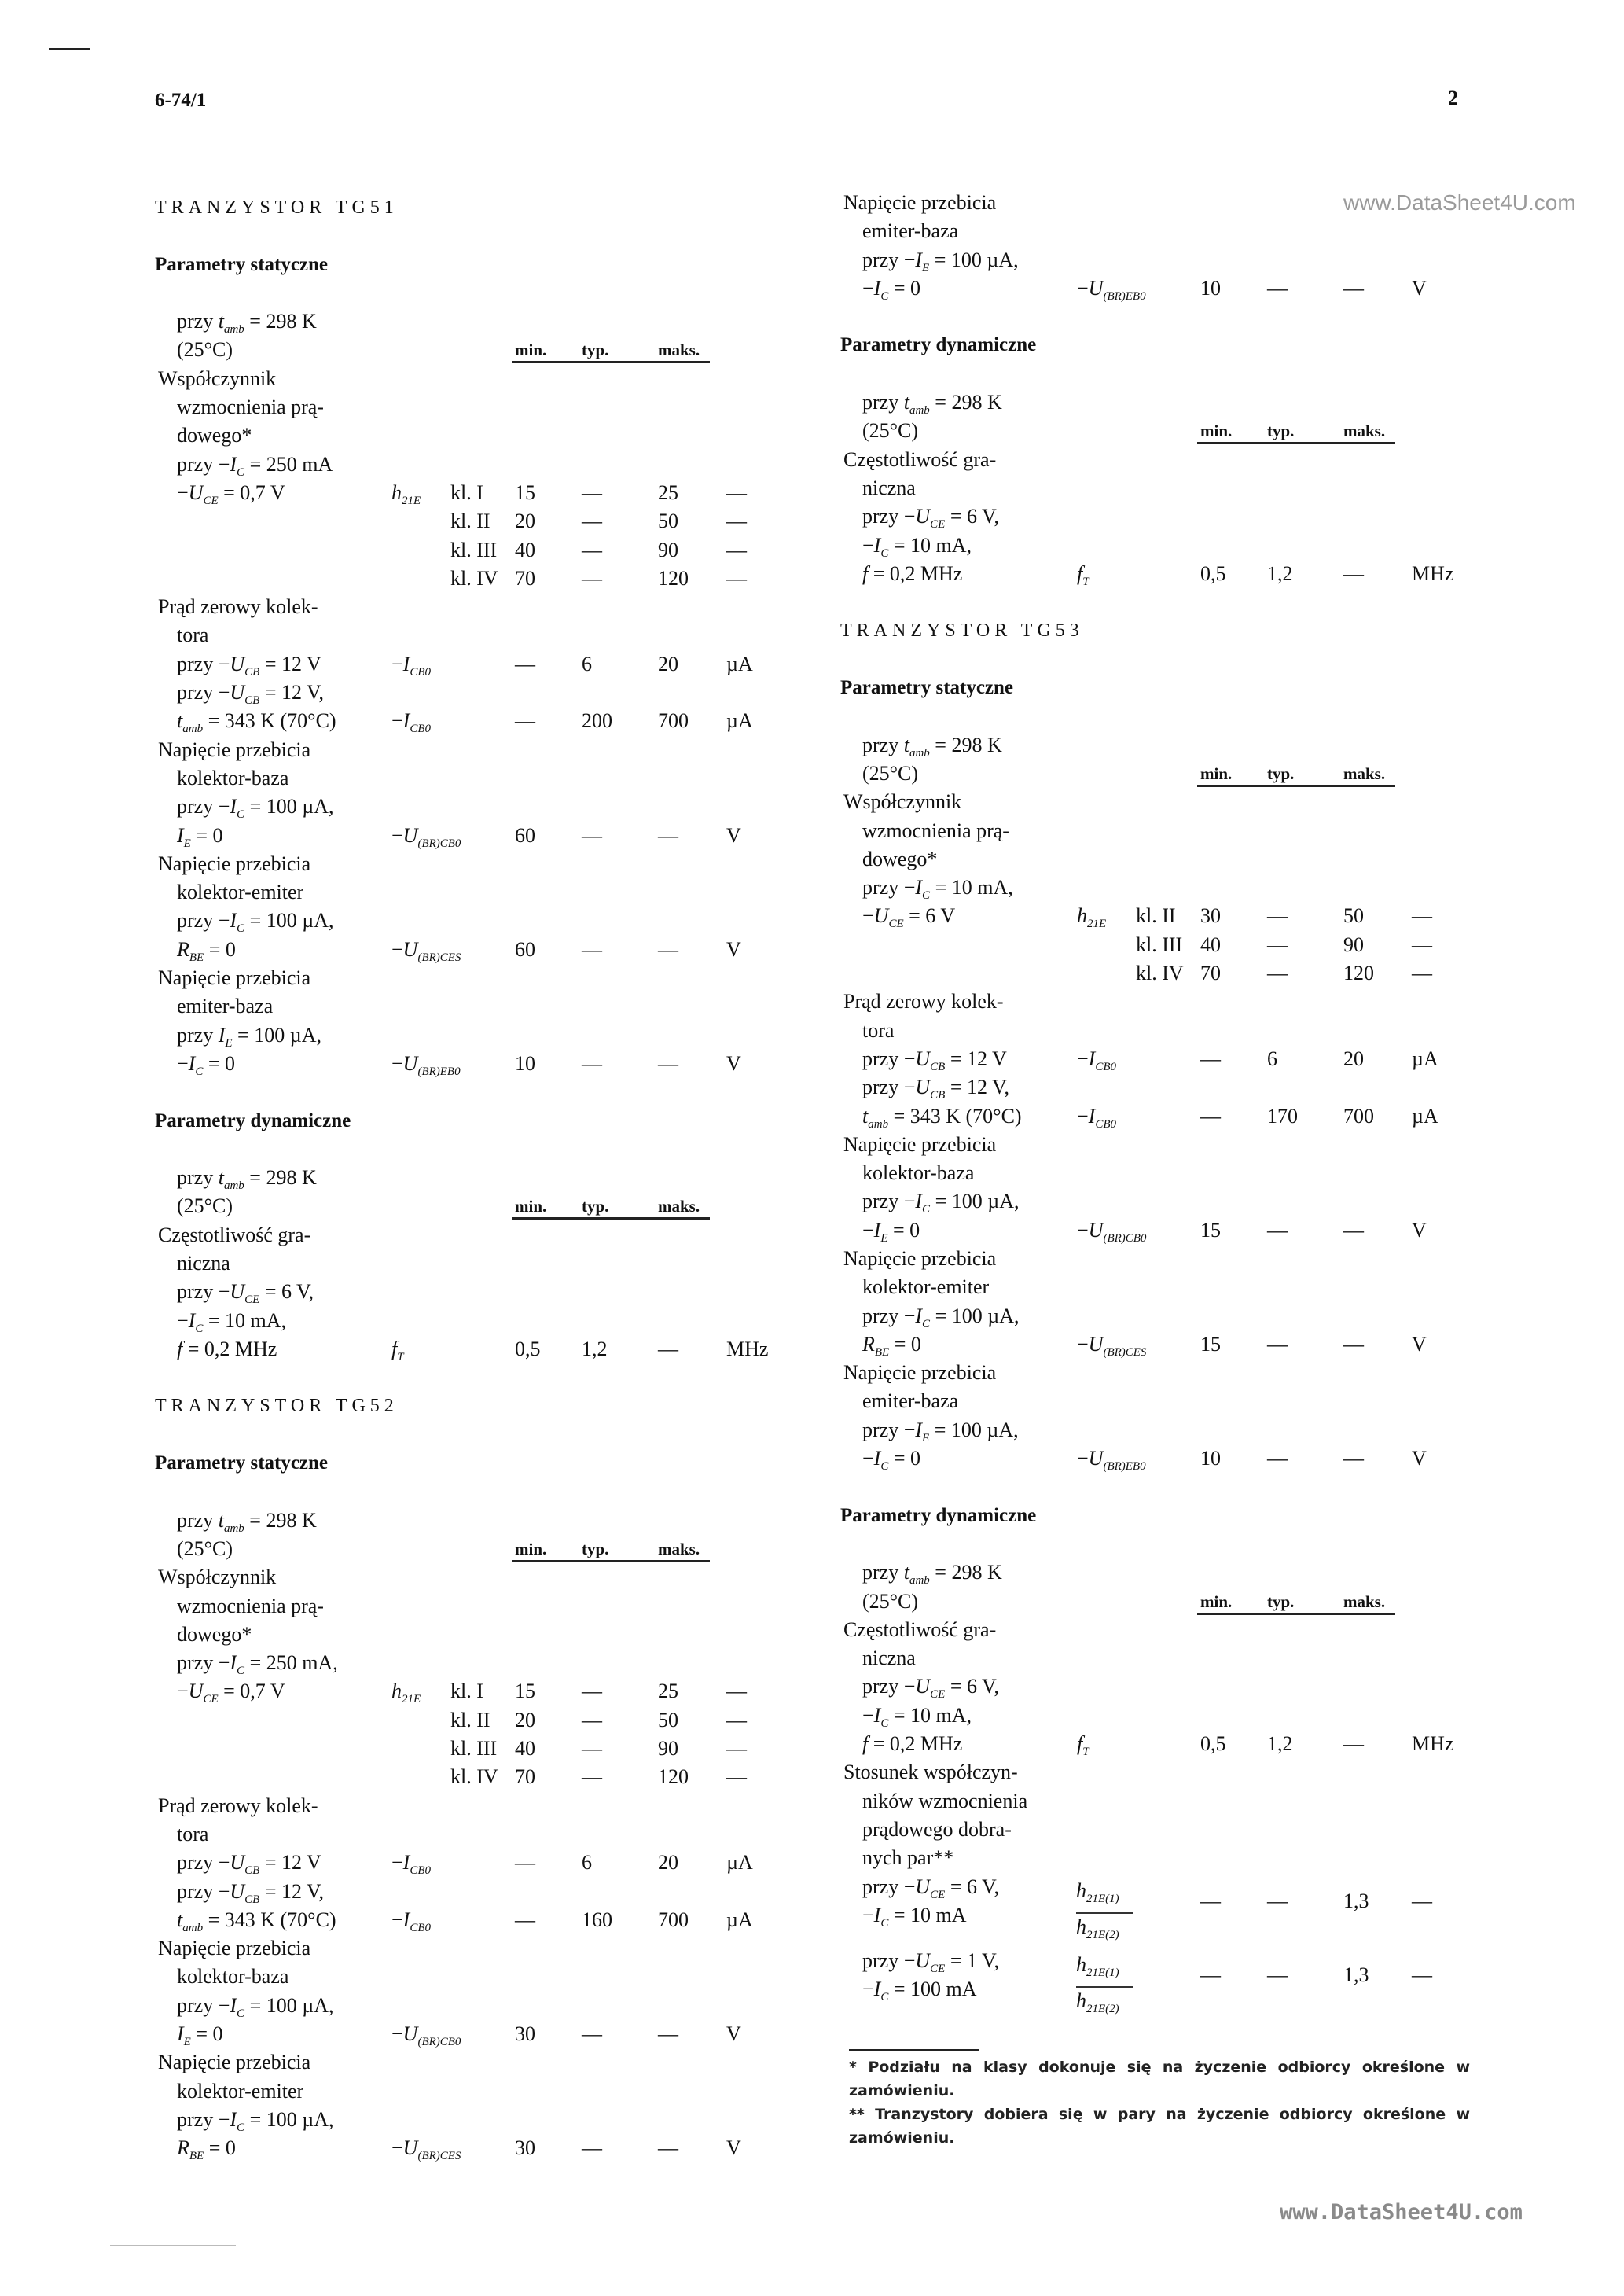 This screenshot has height=2296, width=1624. What do you see at coordinates (878, 1030) in the screenshot?
I see `text-segment: tora` at bounding box center [878, 1030].